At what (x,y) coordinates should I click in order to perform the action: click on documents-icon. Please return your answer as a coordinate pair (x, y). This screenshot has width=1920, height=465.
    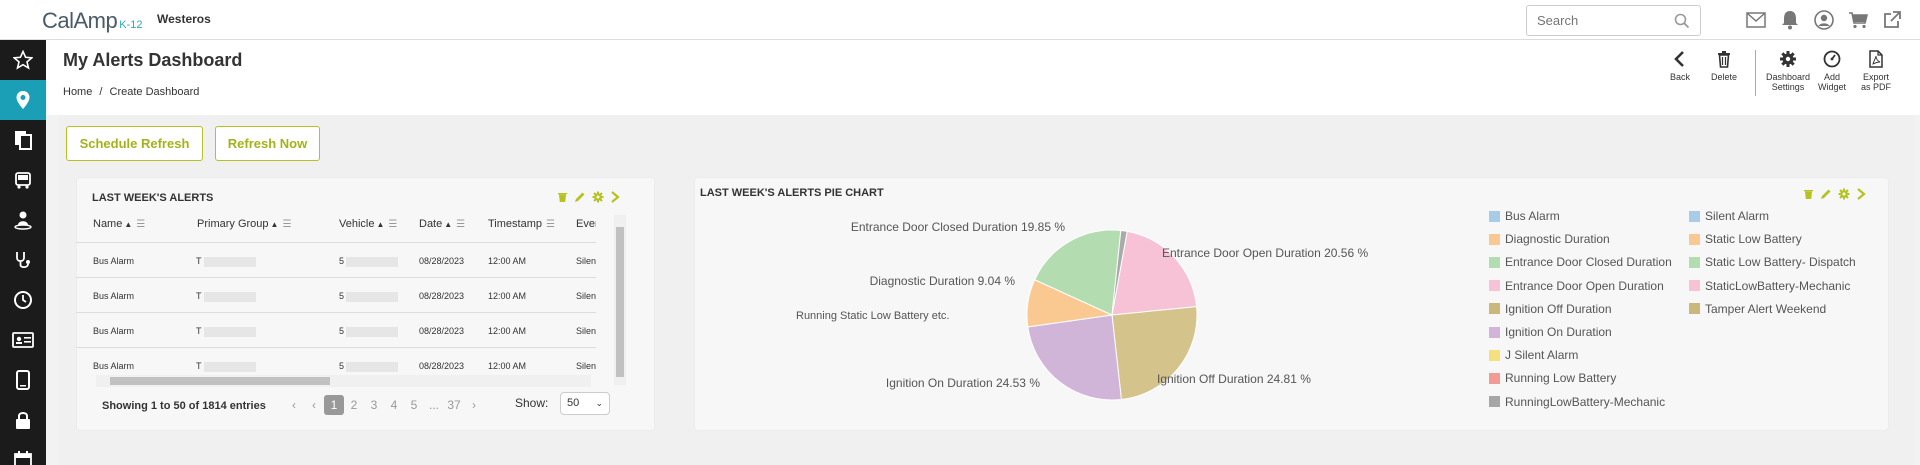
    Looking at the image, I should click on (23, 140).